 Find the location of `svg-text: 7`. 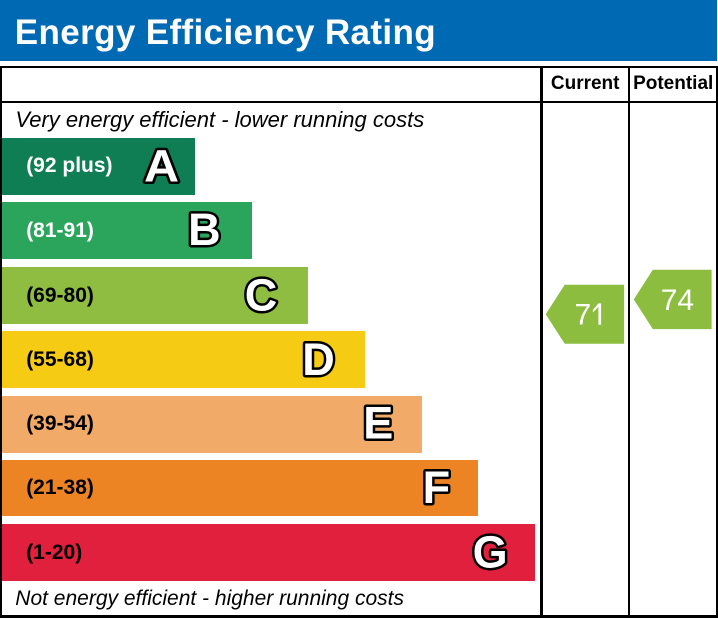

svg-text: 7 is located at coordinates (582, 315).